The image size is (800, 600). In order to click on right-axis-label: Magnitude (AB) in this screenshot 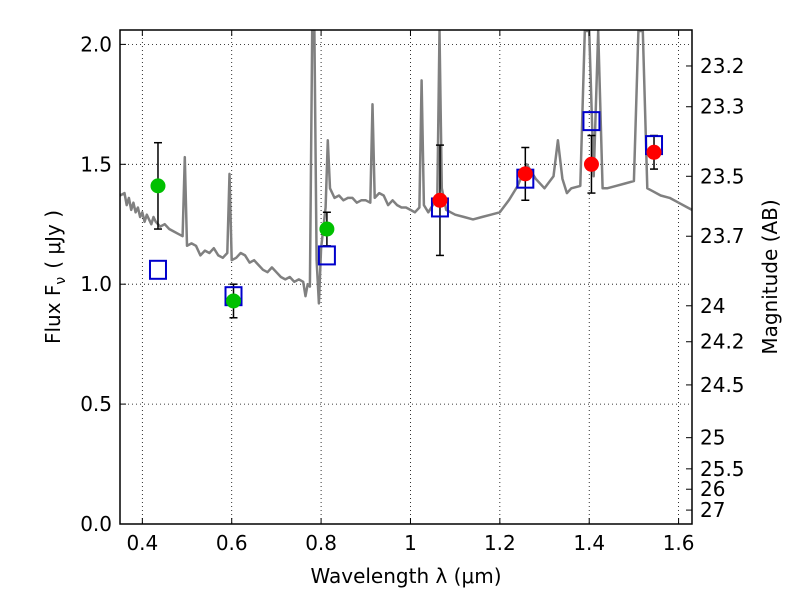, I will do `click(770, 276)`.